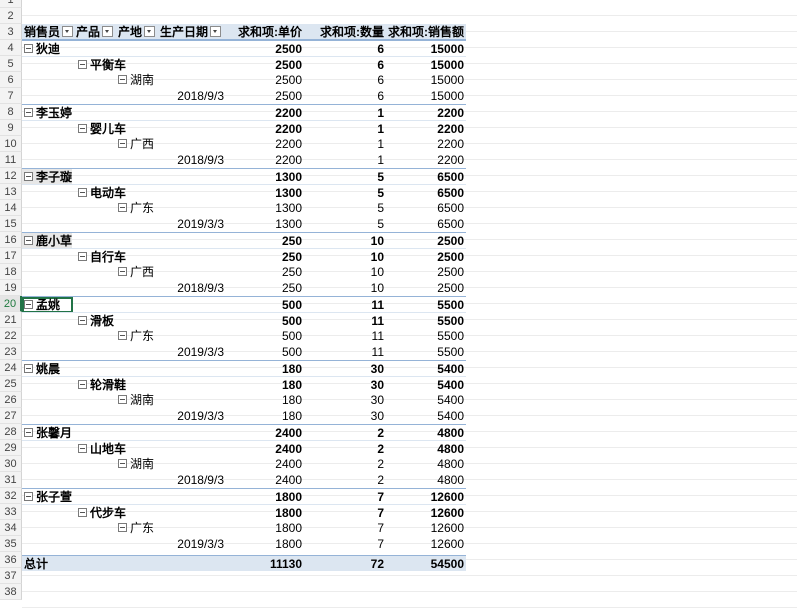 The height and width of the screenshot is (615, 797). Describe the element at coordinates (48, 113) in the screenshot. I see `seller-label: 李玉婷` at that location.